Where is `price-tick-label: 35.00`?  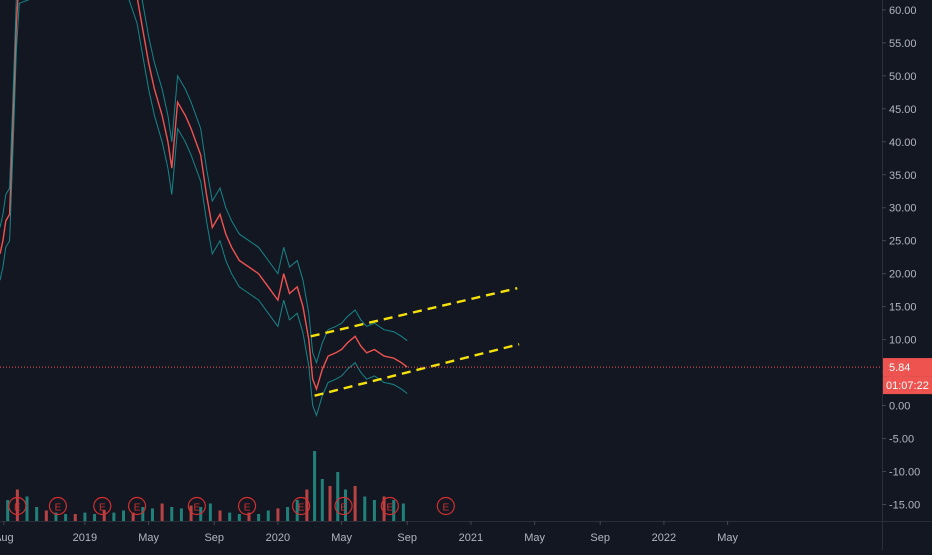 price-tick-label: 35.00 is located at coordinates (903, 176).